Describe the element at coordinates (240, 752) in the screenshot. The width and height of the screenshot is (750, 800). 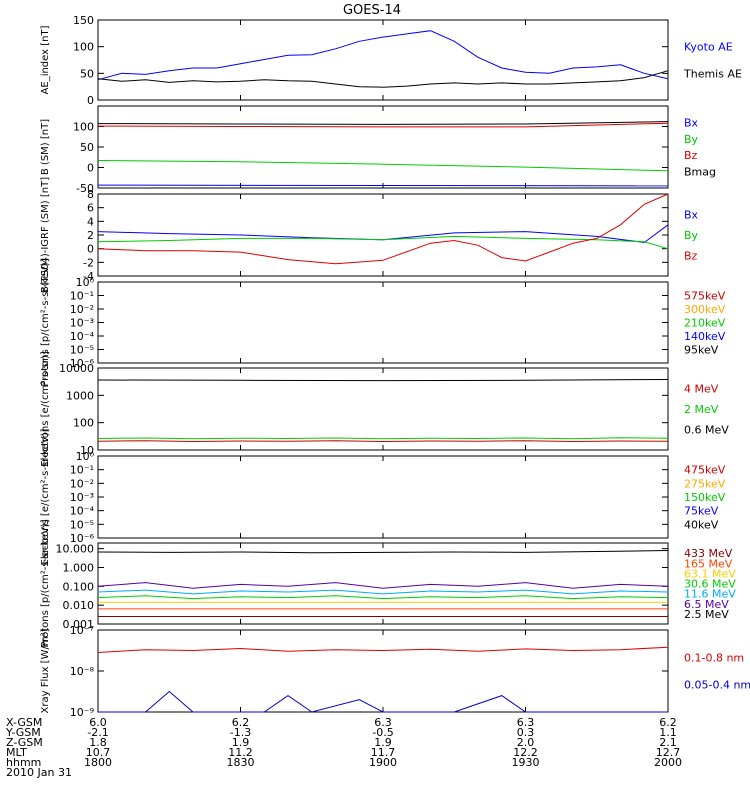
I see `x-row-value: 11.2` at that location.